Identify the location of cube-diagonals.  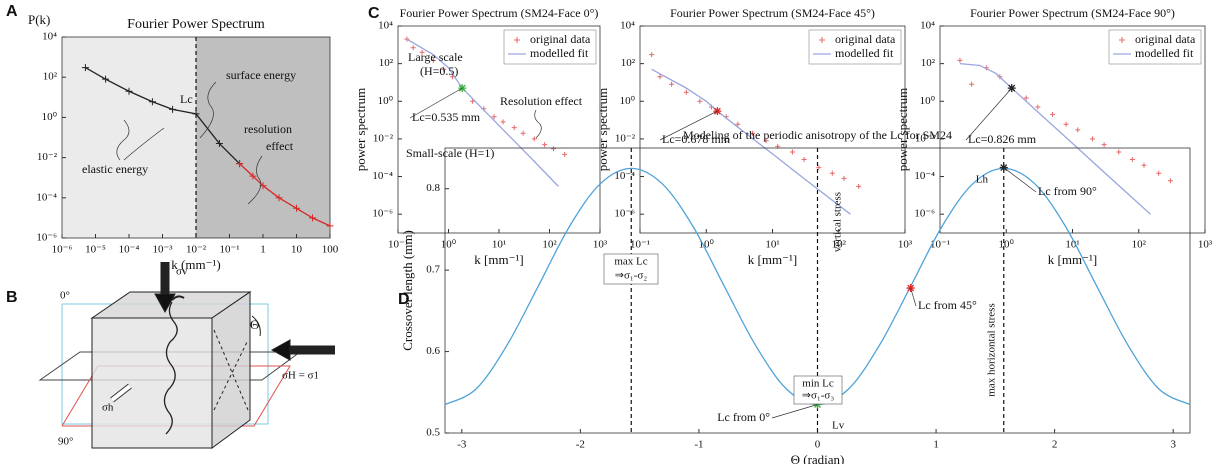
(231, 370).